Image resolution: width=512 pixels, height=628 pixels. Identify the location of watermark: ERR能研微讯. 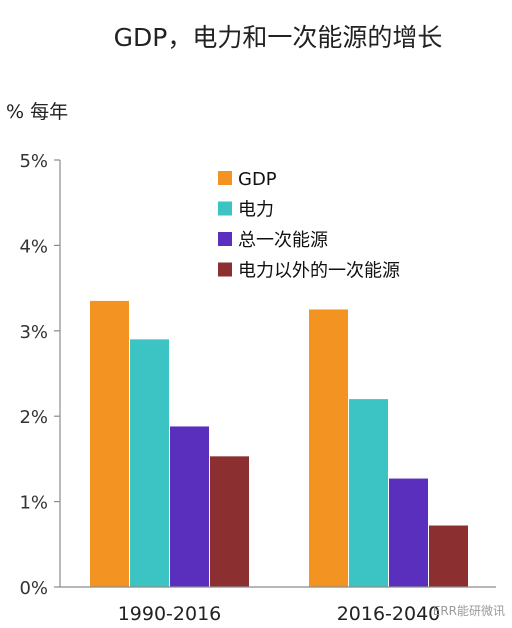
(469, 611).